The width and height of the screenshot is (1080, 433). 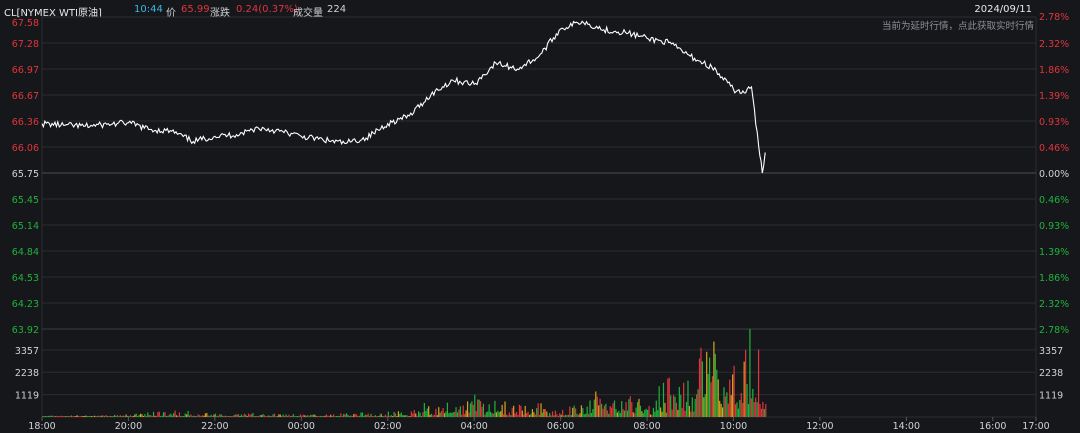 I want to click on price-label: 价, so click(x=171, y=13).